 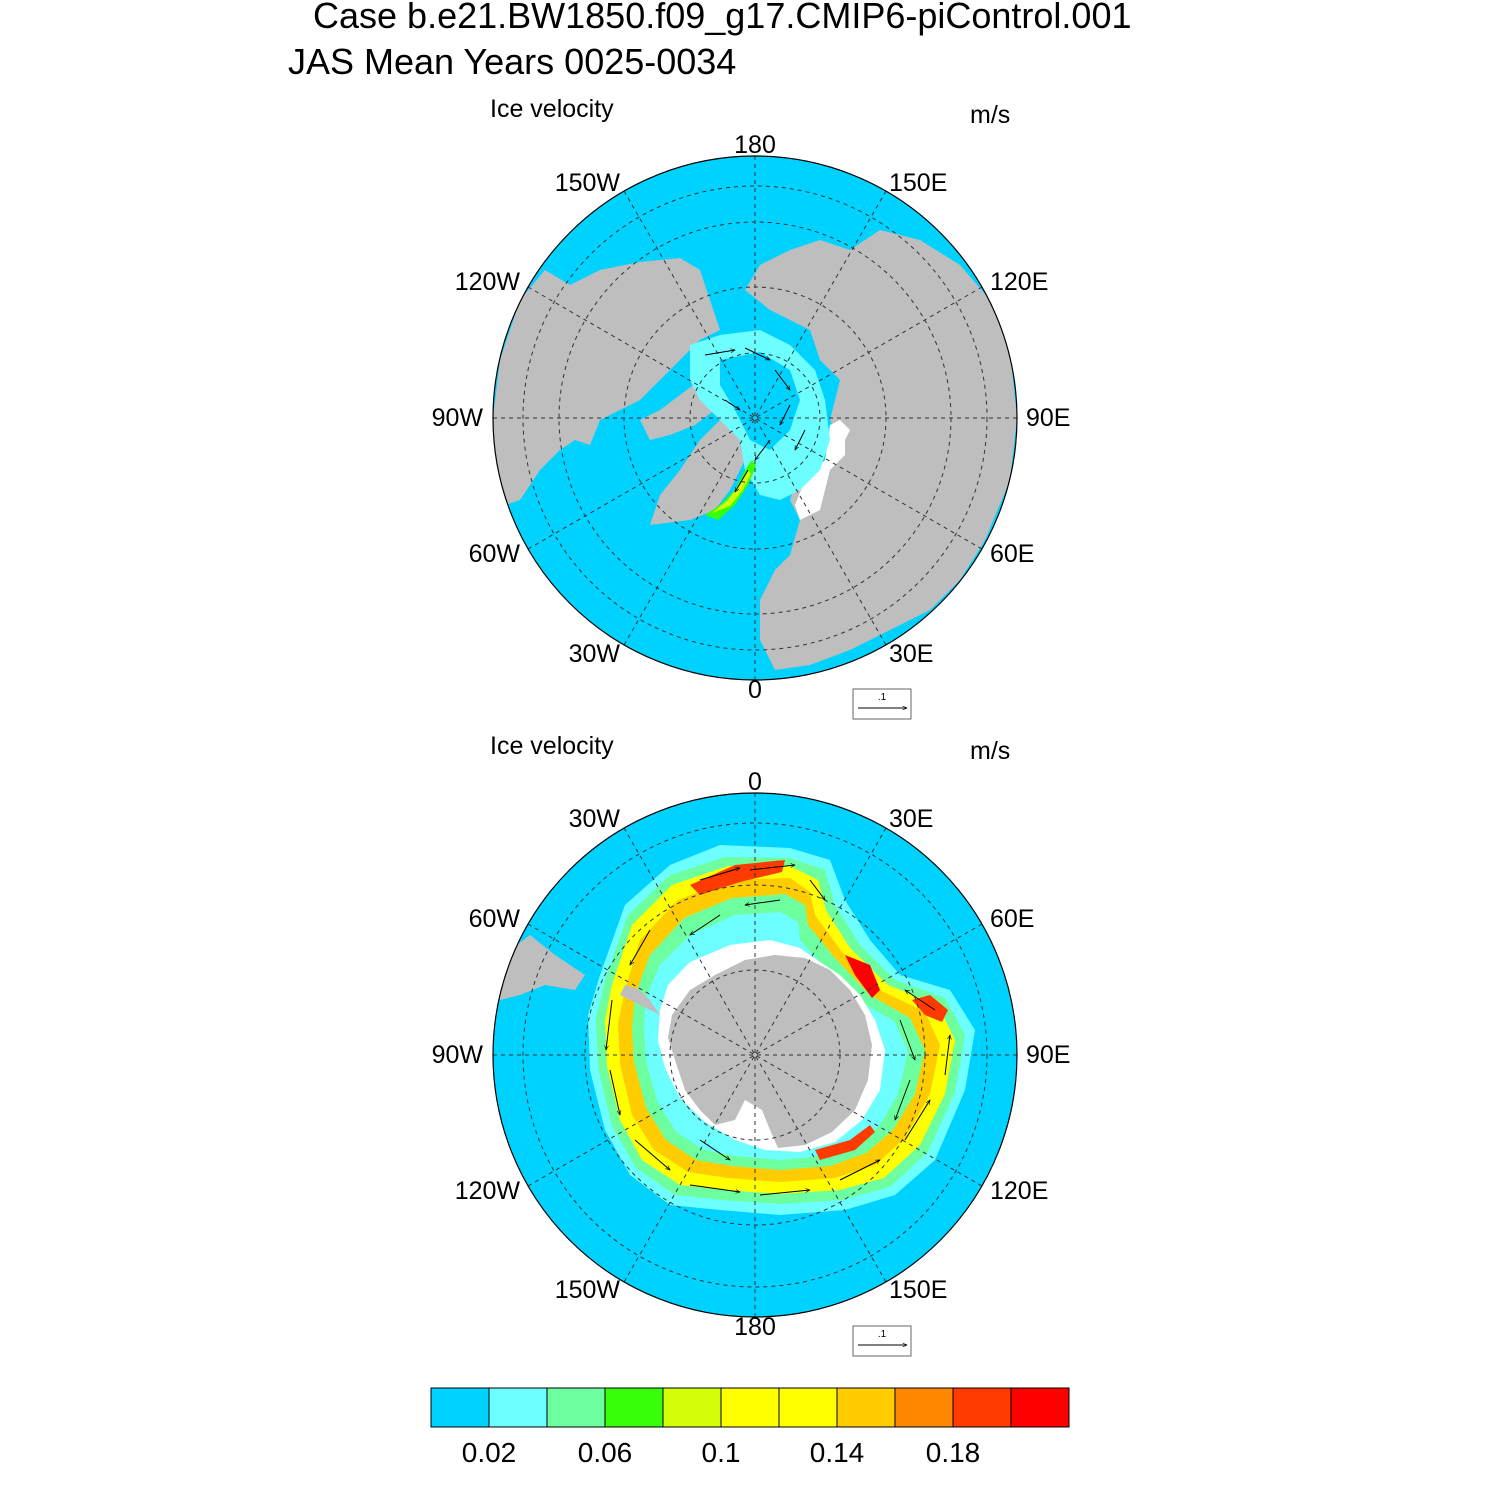 I want to click on sh-vectors, so click(x=778, y=1030).